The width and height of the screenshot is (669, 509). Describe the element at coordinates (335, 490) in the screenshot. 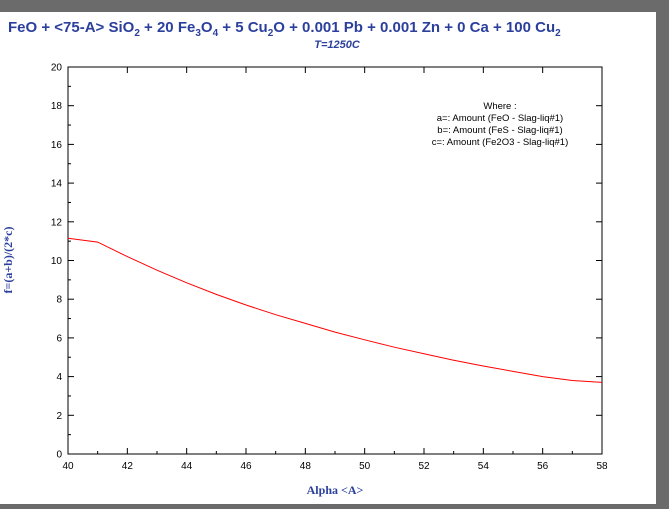

I see `x-axis-label: Alpha <A>` at that location.